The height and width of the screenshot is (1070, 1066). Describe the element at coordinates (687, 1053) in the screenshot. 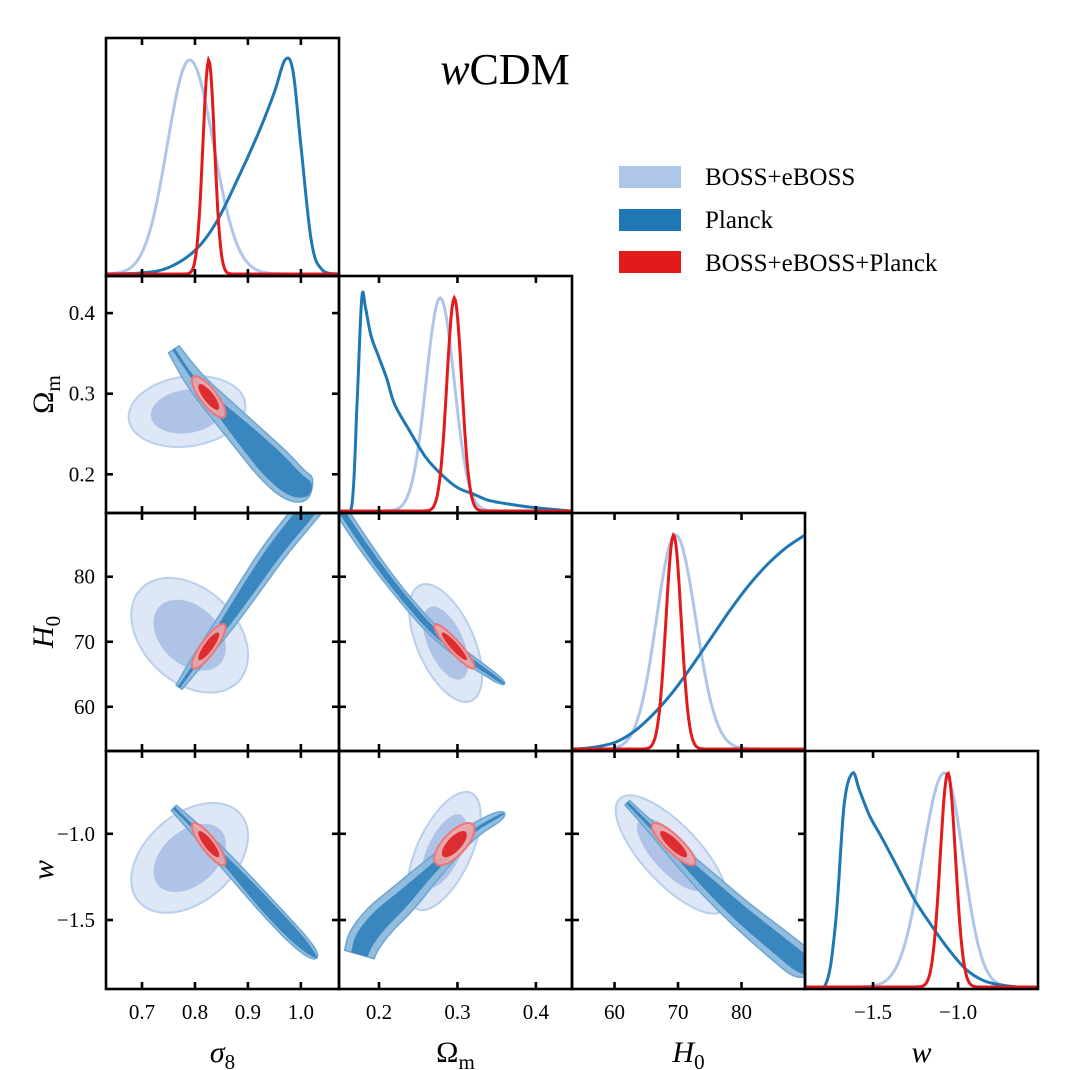

I see `x-axis-label-H0: H0` at that location.